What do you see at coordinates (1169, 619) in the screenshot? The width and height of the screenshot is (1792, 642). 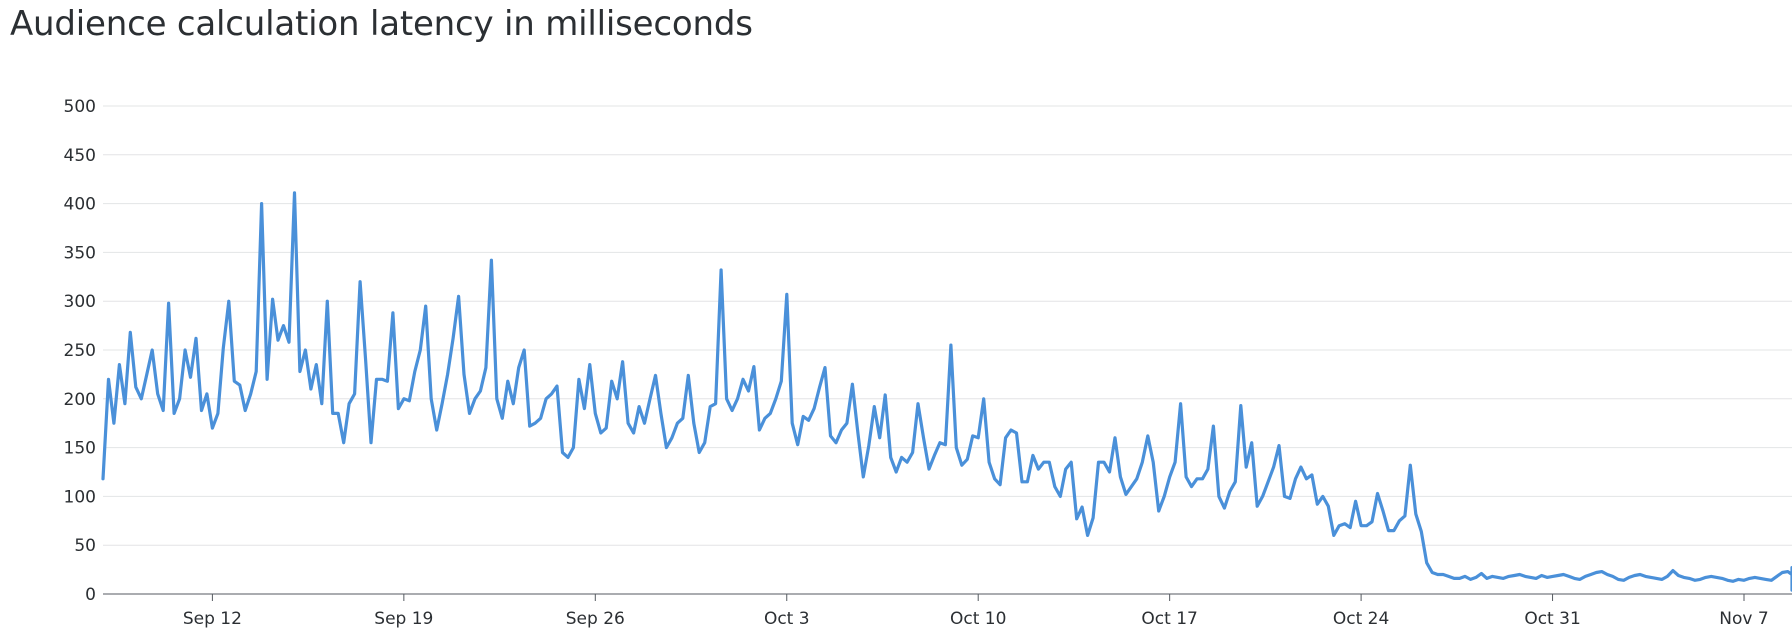 I see `x-tick-label: Oct 17` at bounding box center [1169, 619].